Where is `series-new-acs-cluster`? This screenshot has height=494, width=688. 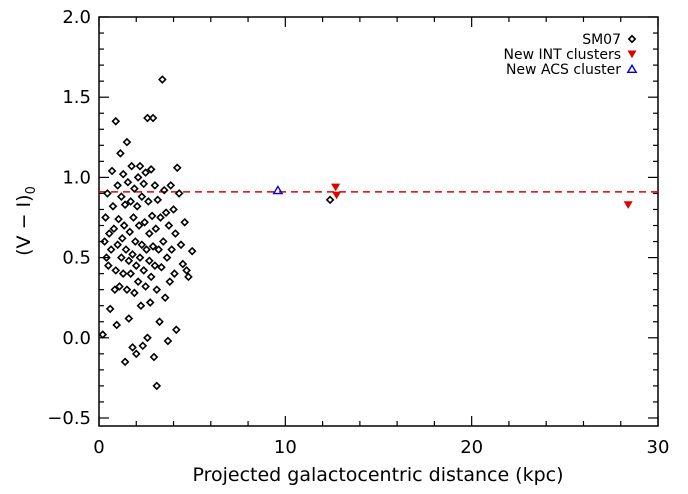
series-new-acs-cluster is located at coordinates (278, 190).